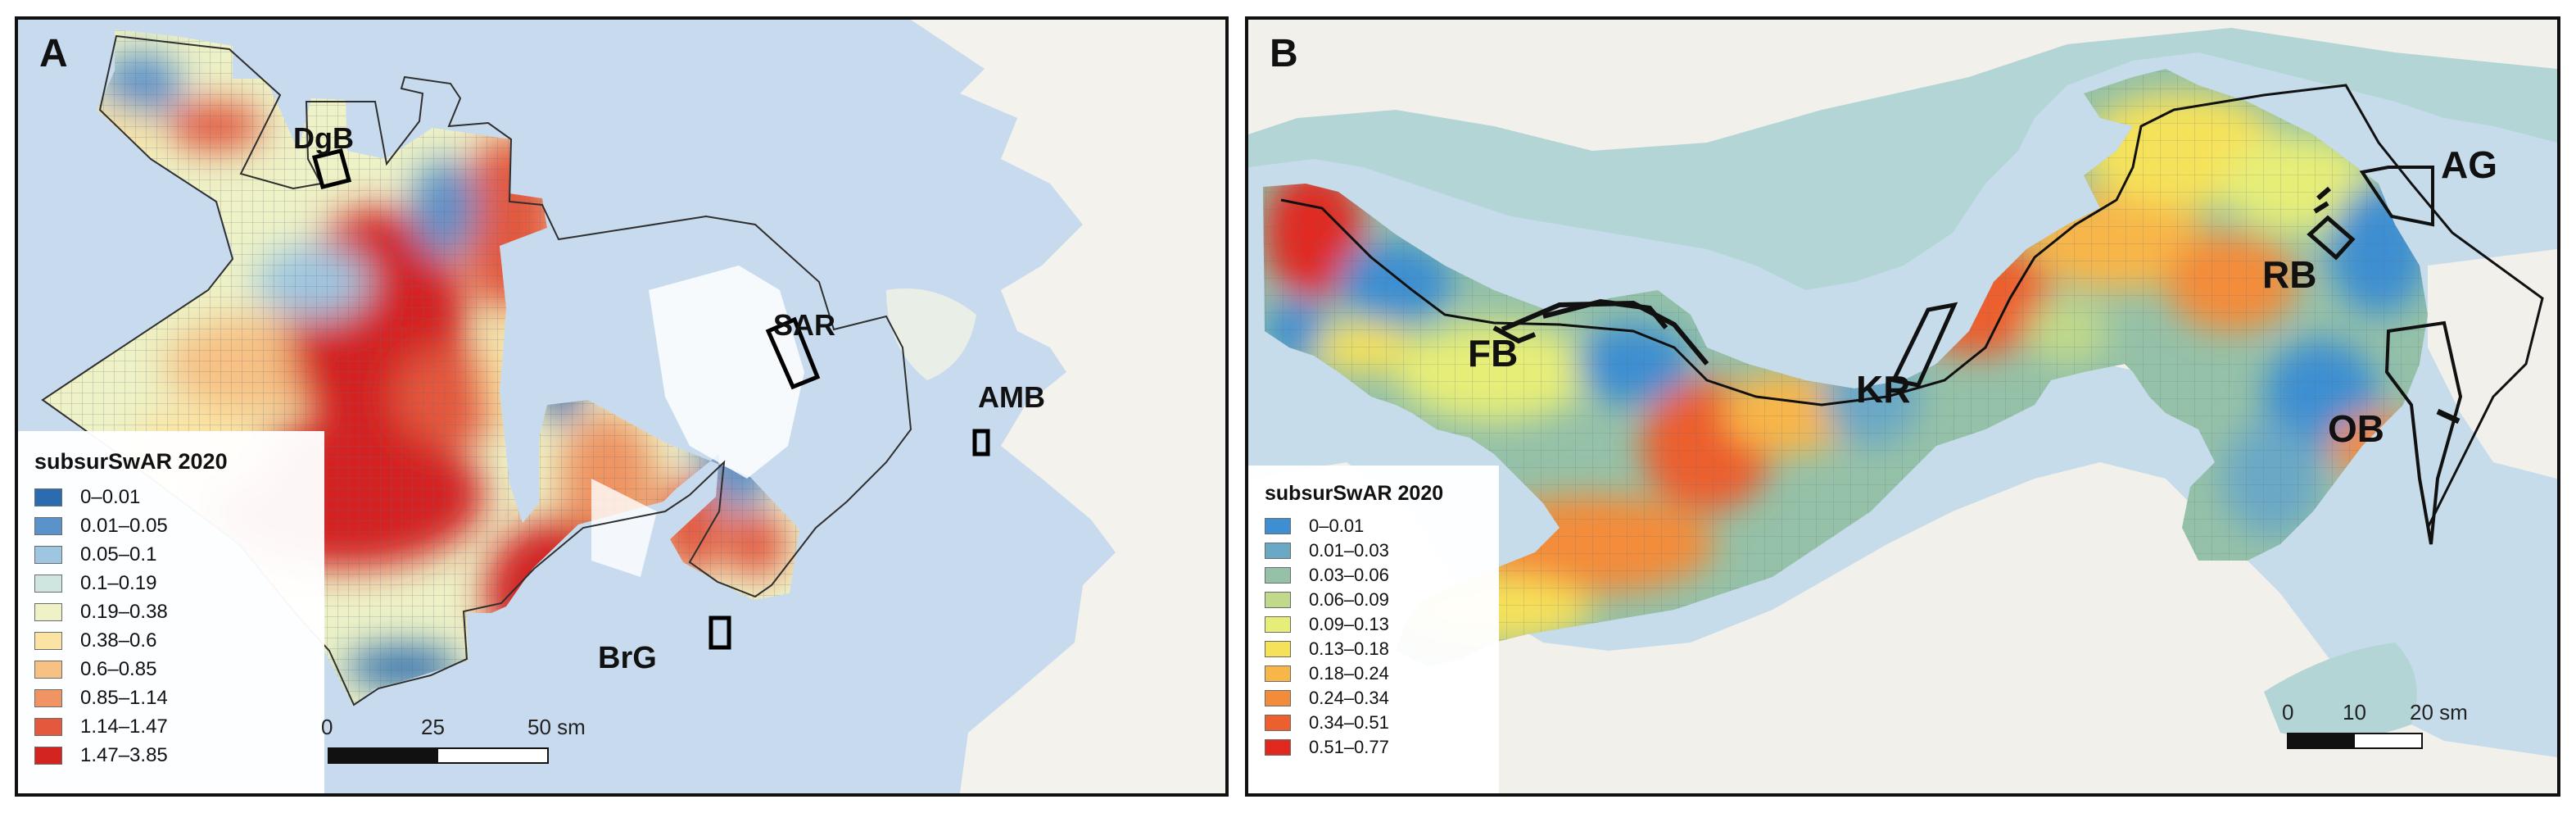  I want to click on legend-b-label-3: 0.06–0.09, so click(1349, 599).